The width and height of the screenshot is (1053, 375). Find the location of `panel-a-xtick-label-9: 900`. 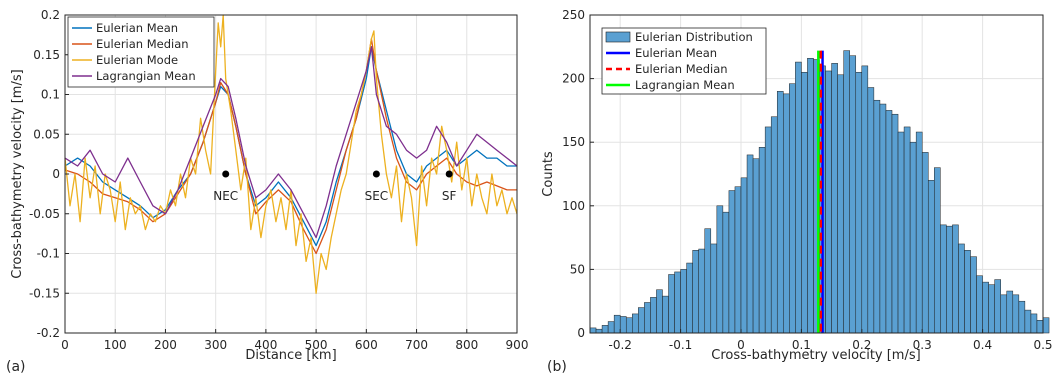

panel-a-xtick-label-9: 900 is located at coordinates (517, 345).